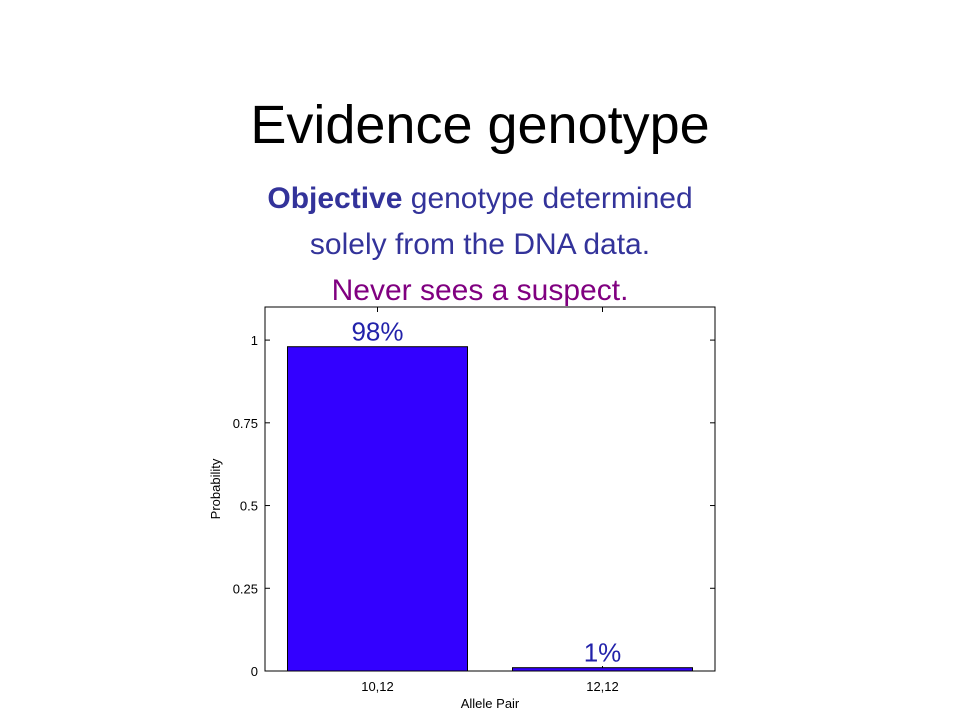  Describe the element at coordinates (603, 653) in the screenshot. I see `bar-data-label: 1%` at that location.